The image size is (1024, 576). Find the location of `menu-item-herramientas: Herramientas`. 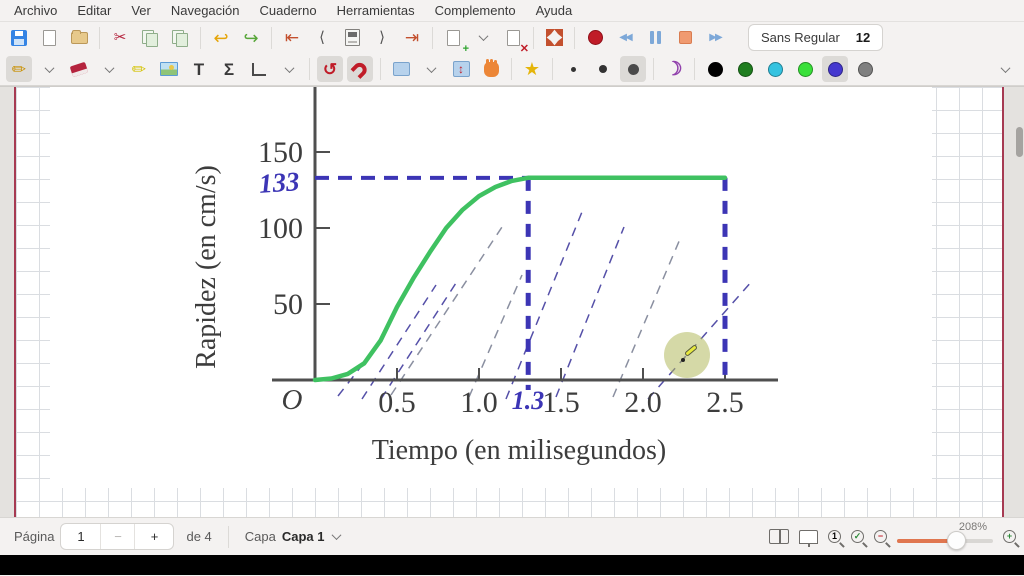

menu-item-herramientas: Herramientas is located at coordinates (375, 10).